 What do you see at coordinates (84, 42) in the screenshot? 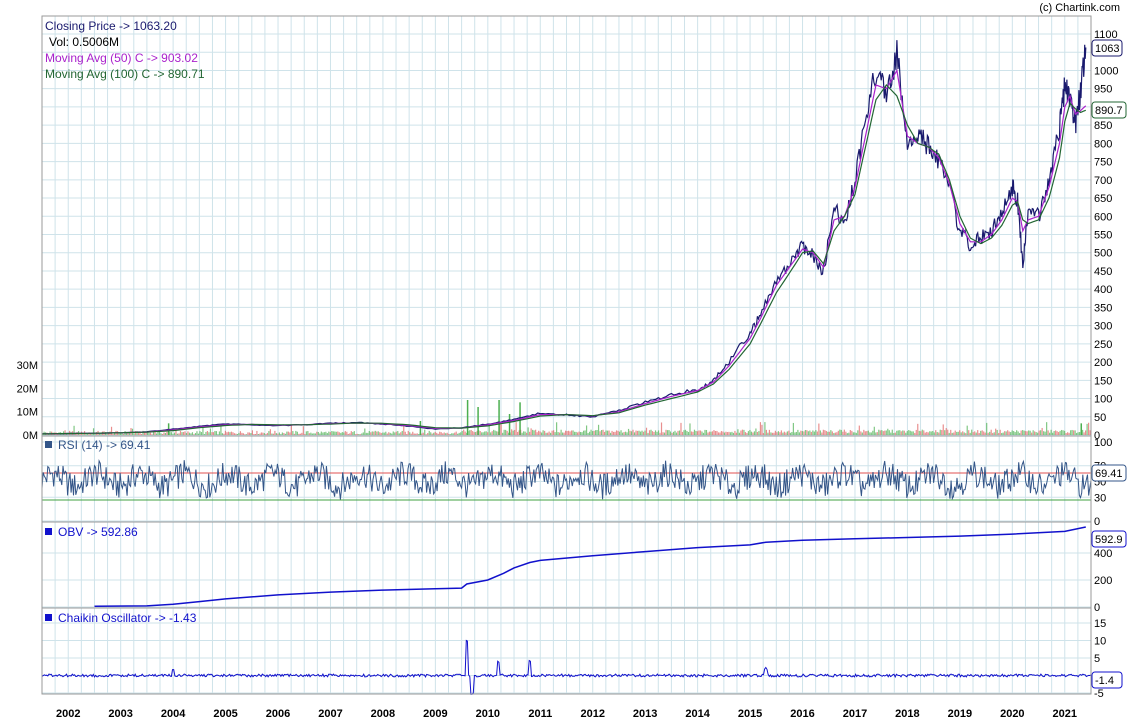
I see `legend-volume: Vol: 0.5006M` at bounding box center [84, 42].